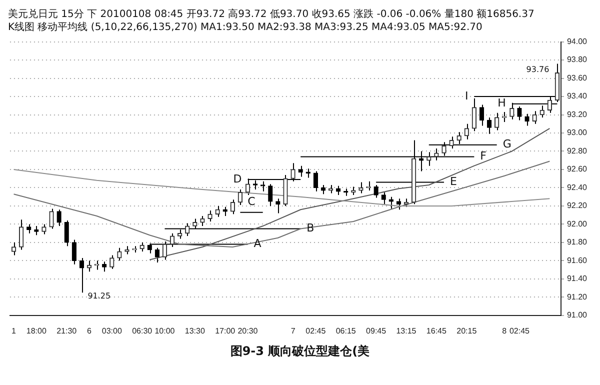 This screenshot has height=385, width=600. I want to click on series-label: I, so click(466, 95).